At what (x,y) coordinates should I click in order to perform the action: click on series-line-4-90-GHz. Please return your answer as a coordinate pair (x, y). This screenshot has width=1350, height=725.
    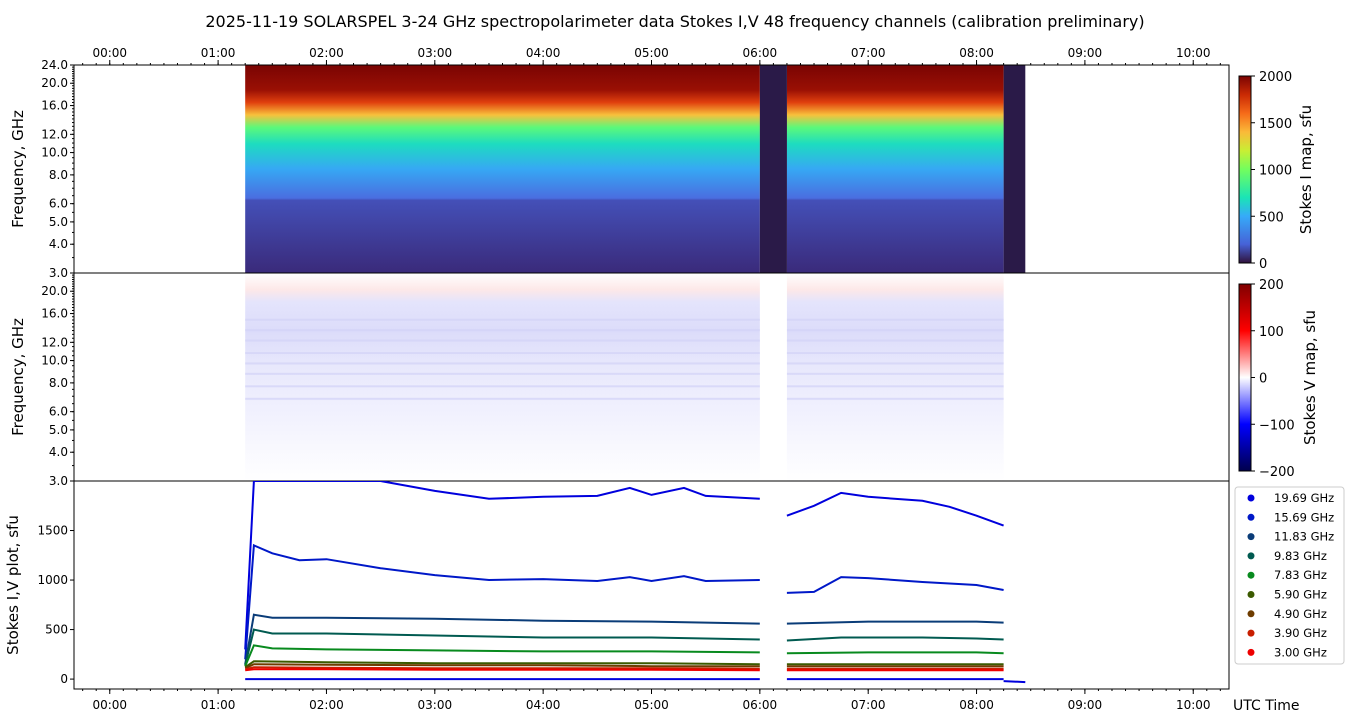
    Looking at the image, I should click on (502, 666).